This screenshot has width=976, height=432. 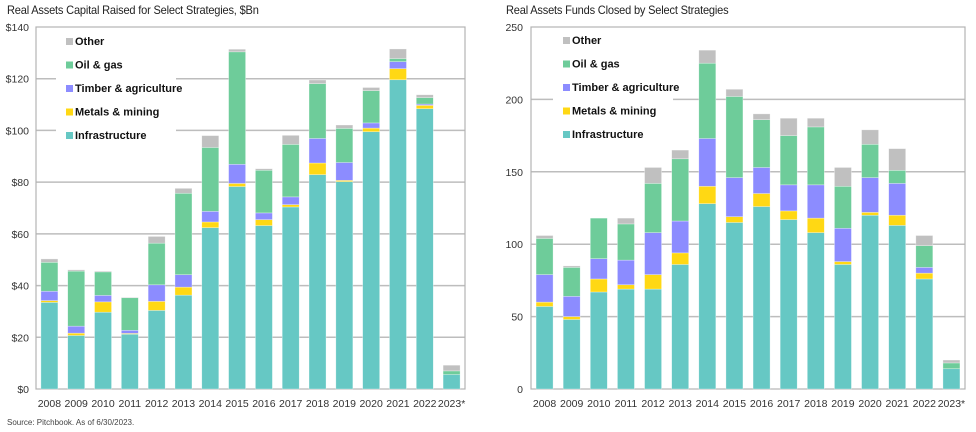 I want to click on x-tick-label: 2018, so click(x=318, y=404).